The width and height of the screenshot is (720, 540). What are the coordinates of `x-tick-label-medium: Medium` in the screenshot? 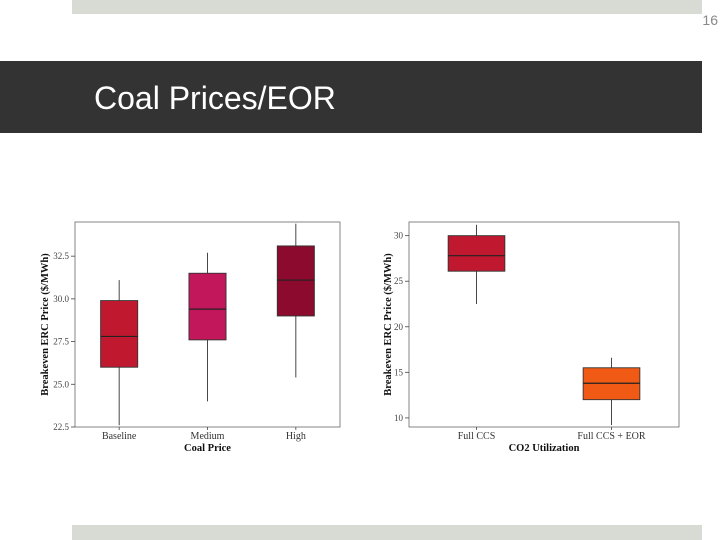 It's located at (208, 436).